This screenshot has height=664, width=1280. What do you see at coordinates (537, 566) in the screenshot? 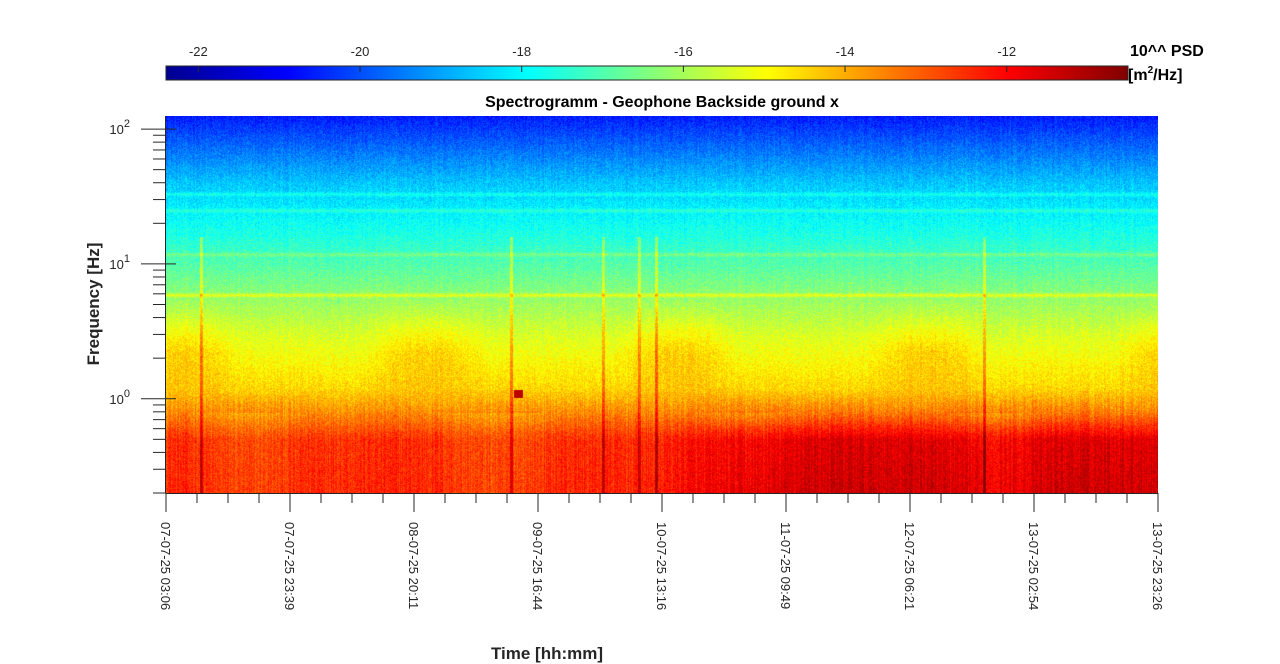
I see `x-tick-label: 09-07-25 16:44` at bounding box center [537, 566].